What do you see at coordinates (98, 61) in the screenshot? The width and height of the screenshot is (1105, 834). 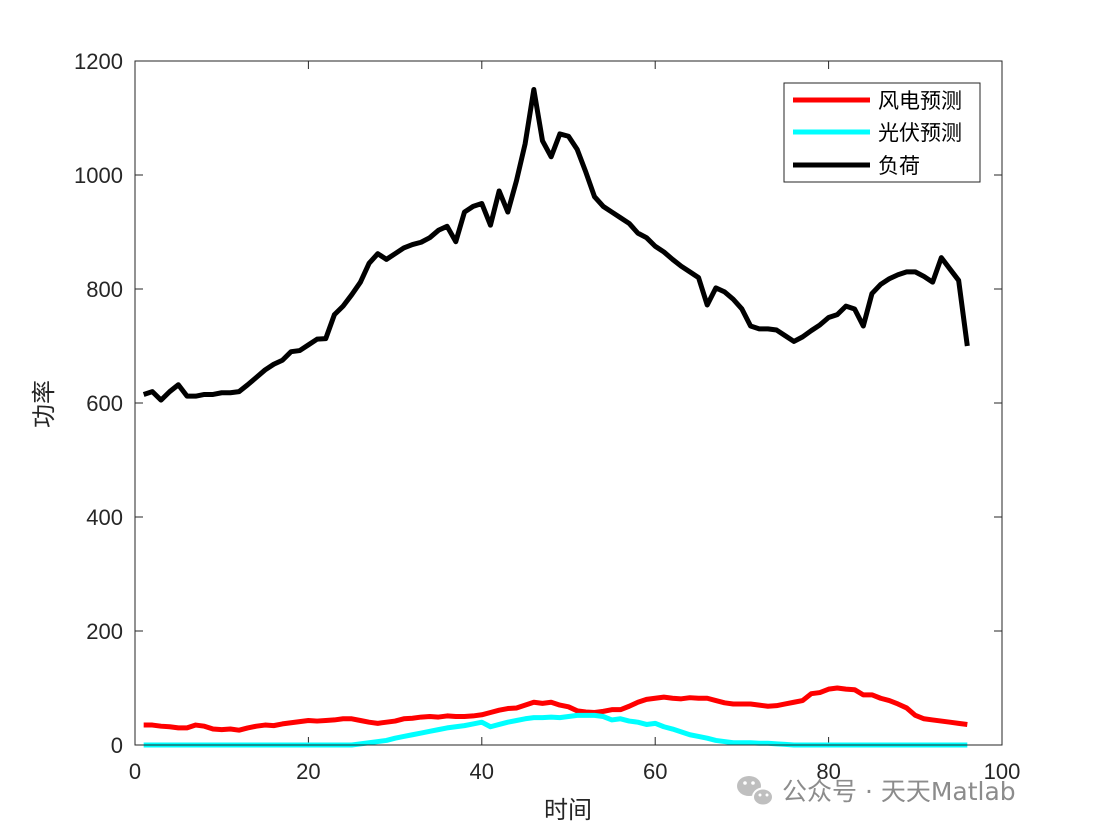 I see `y-tick-label: 1200` at bounding box center [98, 61].